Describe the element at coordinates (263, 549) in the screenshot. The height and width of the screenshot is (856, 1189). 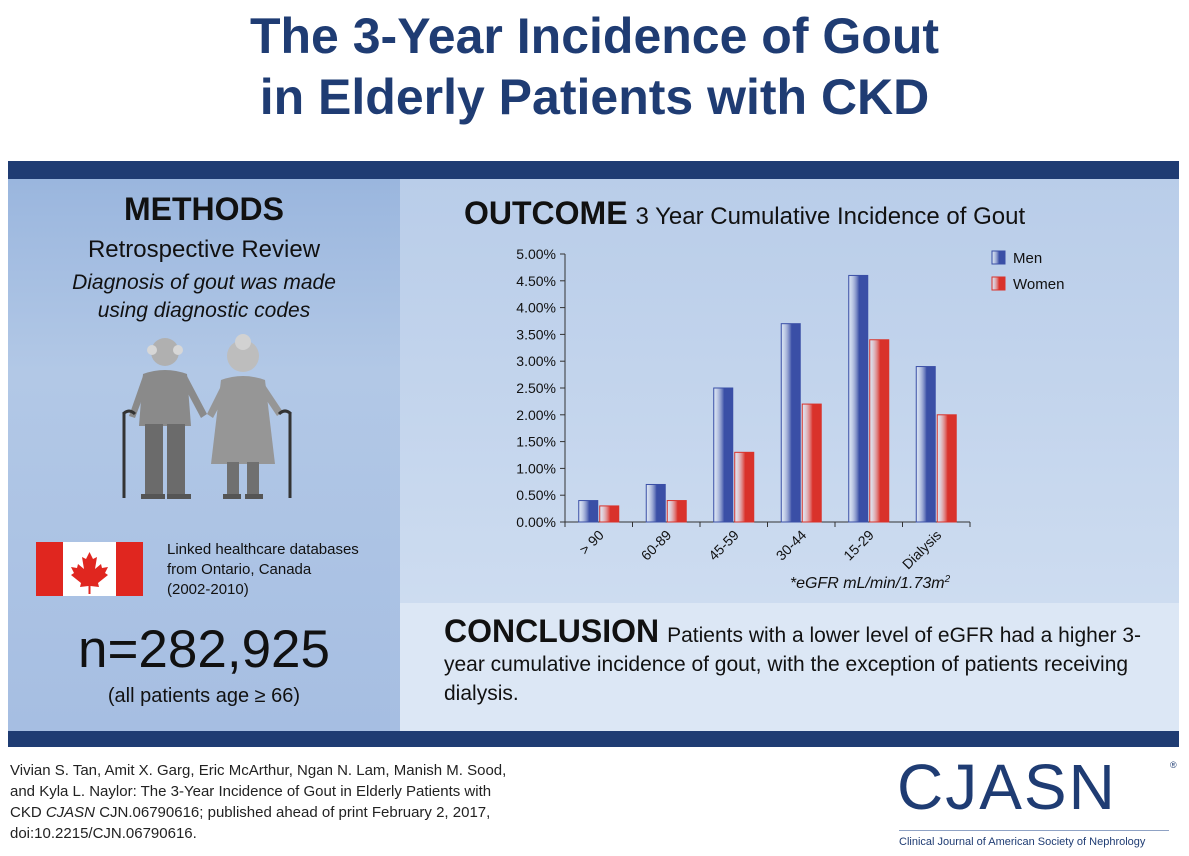
I see `data-source-line-1: Linked healthcare databases` at that location.